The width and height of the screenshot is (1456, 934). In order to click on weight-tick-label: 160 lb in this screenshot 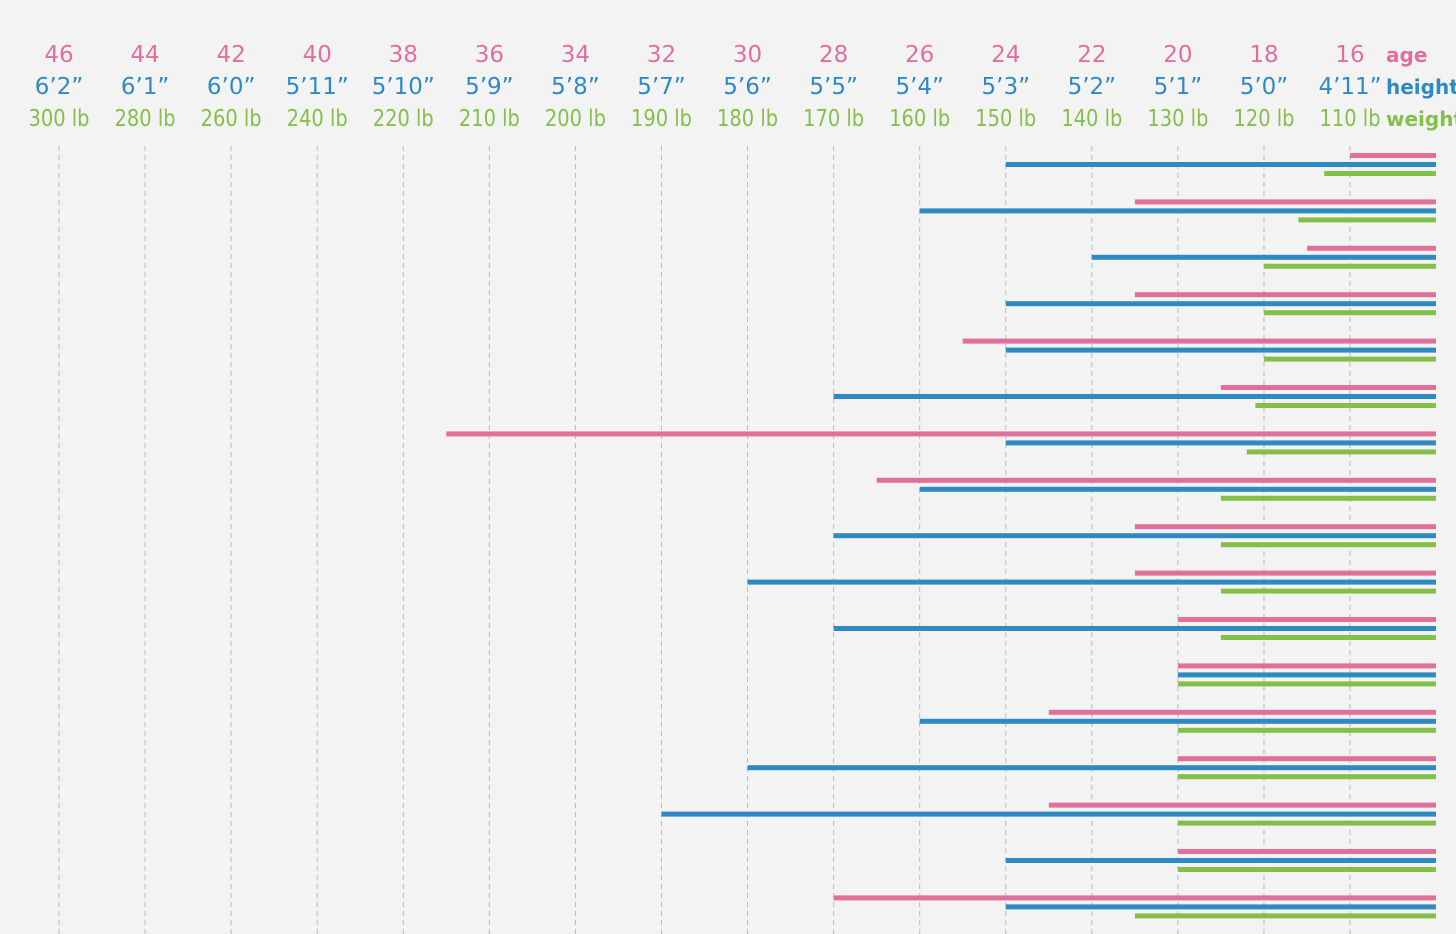, I will do `click(919, 119)`.